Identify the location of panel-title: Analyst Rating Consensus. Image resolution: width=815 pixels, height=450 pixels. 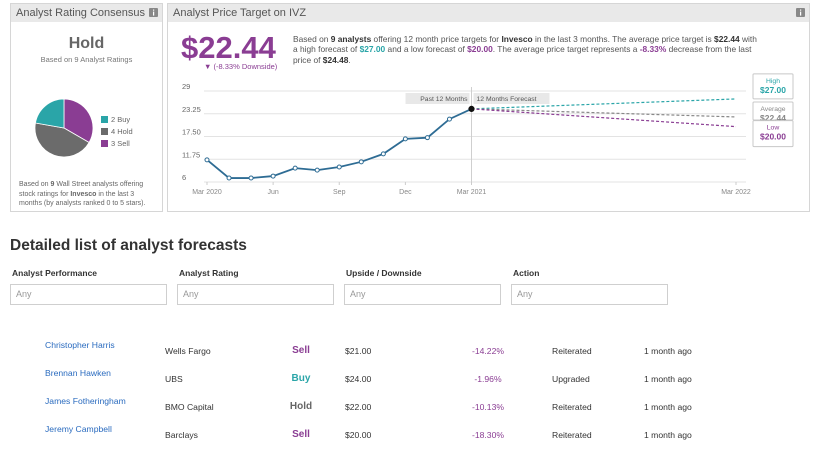
(81, 13).